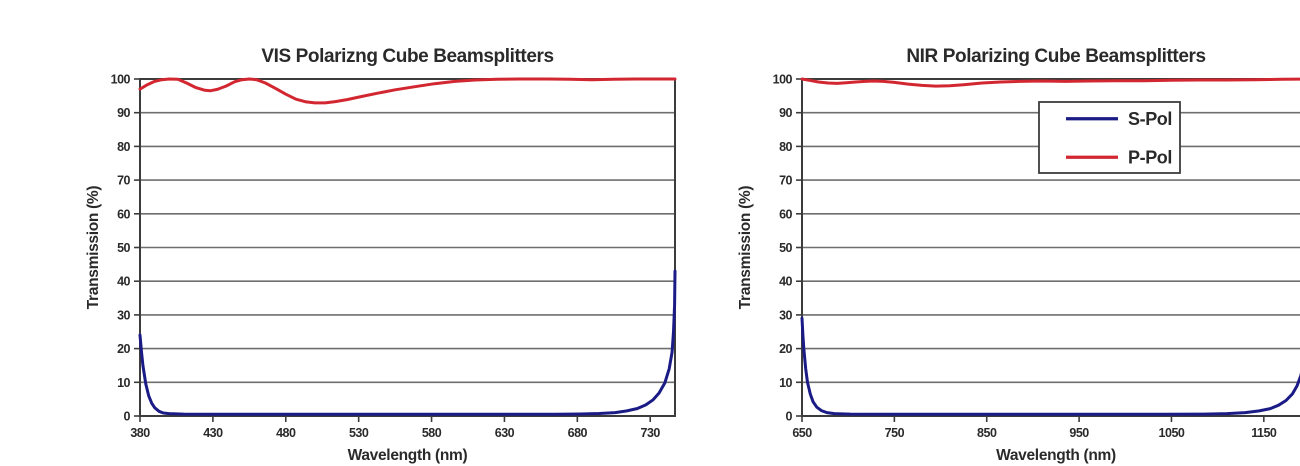 The height and width of the screenshot is (466, 1300). What do you see at coordinates (359, 433) in the screenshot?
I see `x-tick-label: 530` at bounding box center [359, 433].